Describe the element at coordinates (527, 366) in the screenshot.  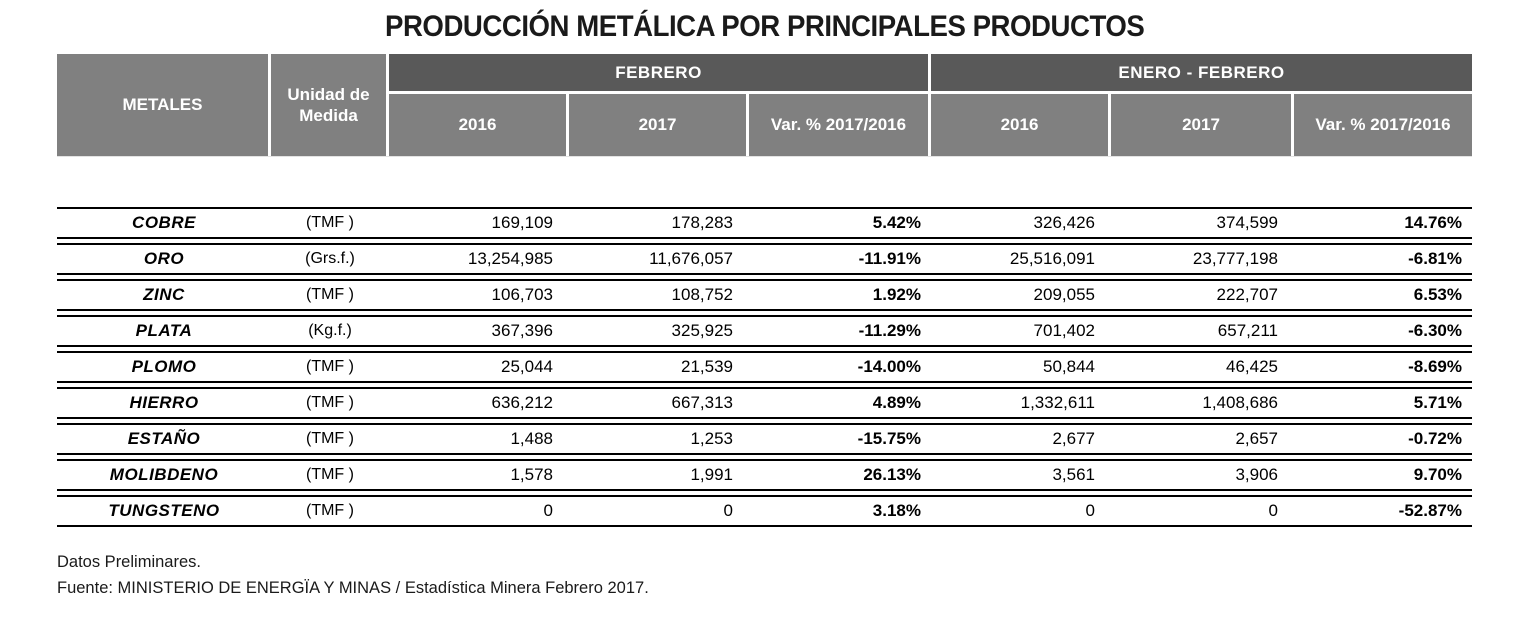
I see `feb-2016-cell: 25,044` at that location.